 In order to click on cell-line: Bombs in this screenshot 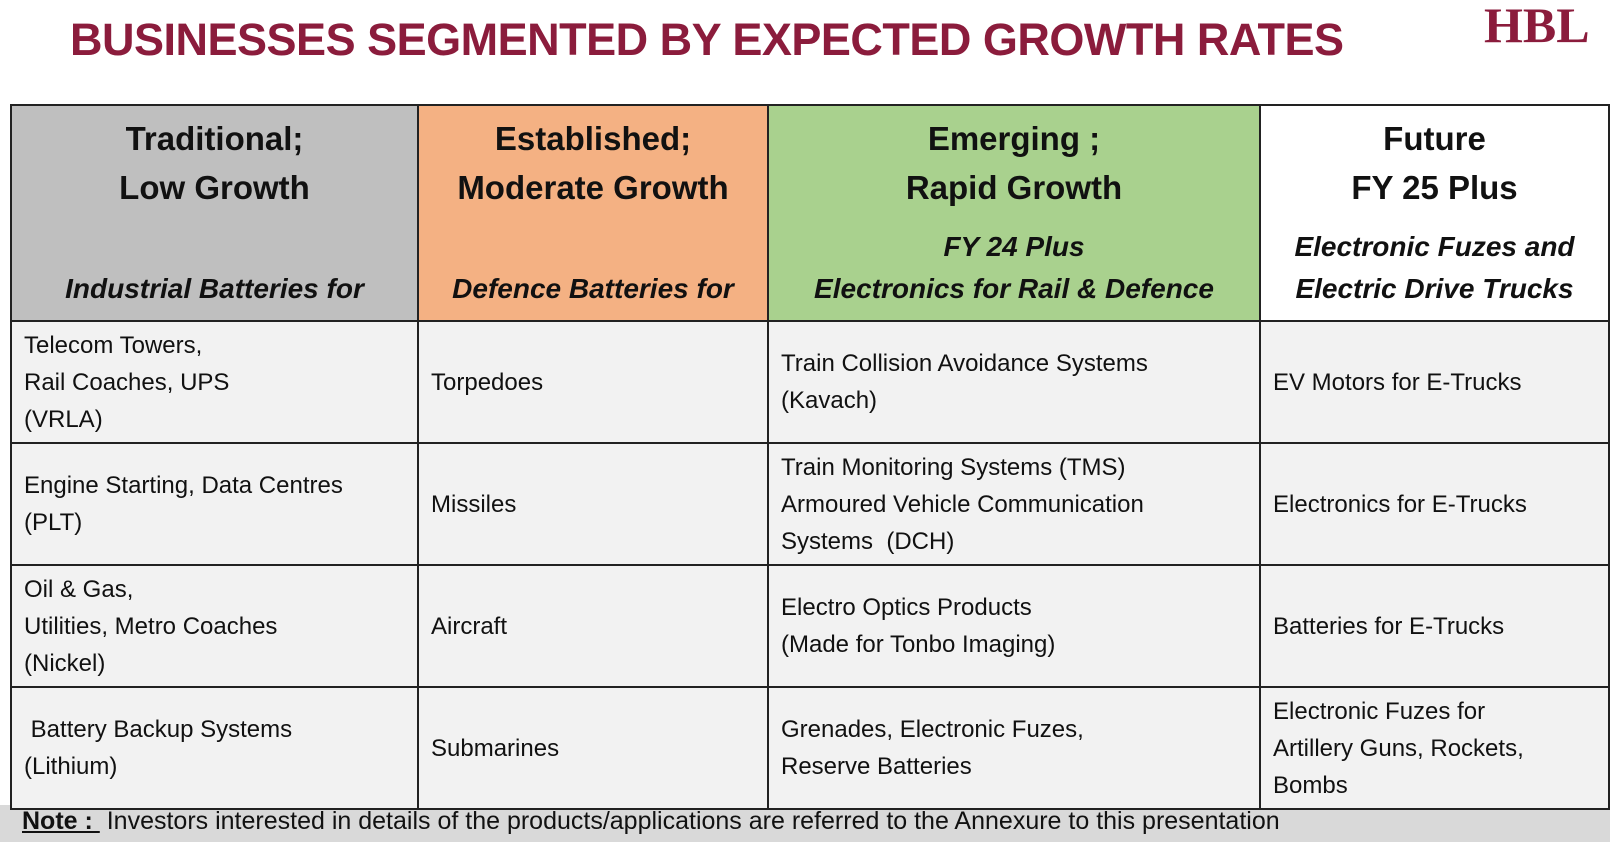, I will do `click(1310, 785)`.